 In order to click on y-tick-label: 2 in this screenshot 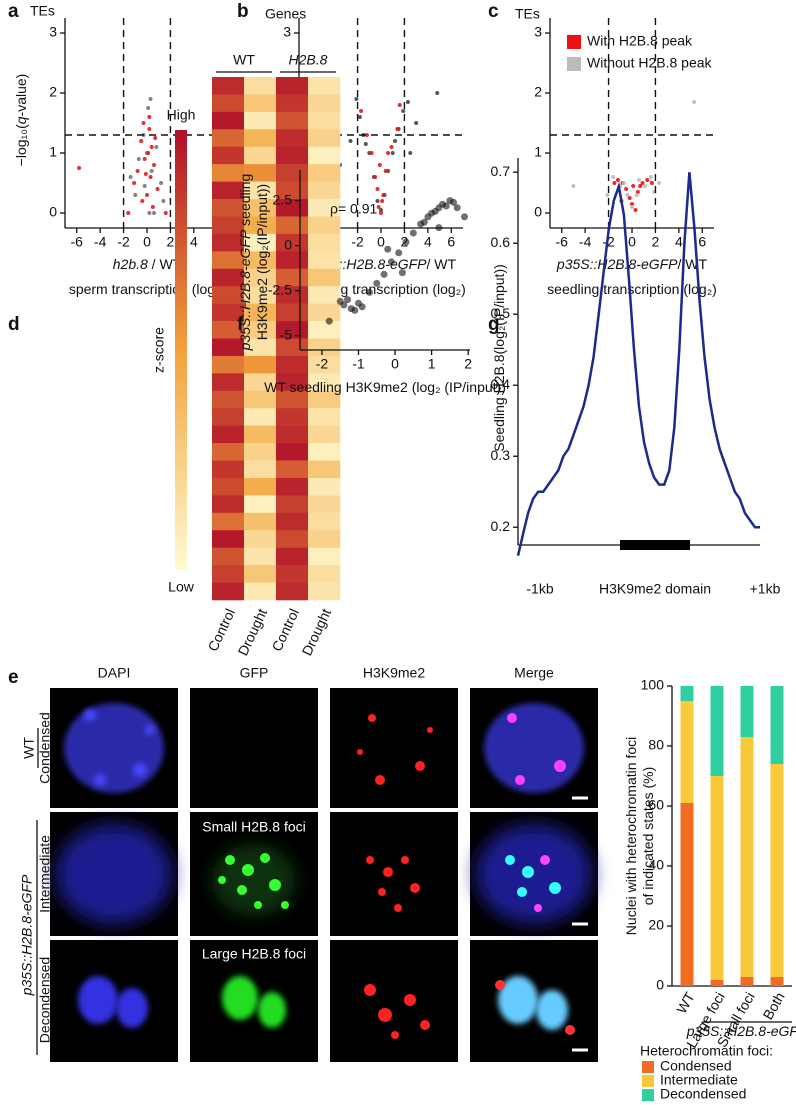, I will do `click(538, 92)`.